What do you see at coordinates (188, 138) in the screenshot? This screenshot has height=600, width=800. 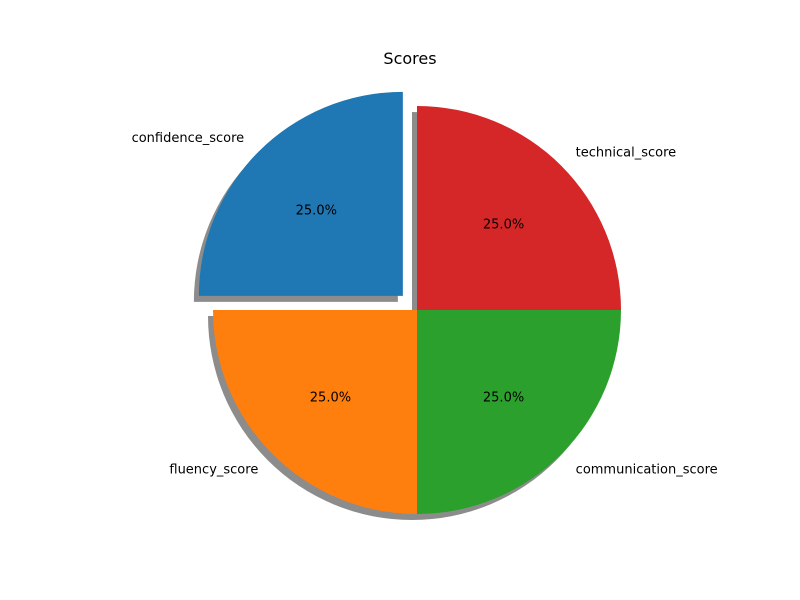 I see `slice-label-confidence-score: confidence_score` at bounding box center [188, 138].